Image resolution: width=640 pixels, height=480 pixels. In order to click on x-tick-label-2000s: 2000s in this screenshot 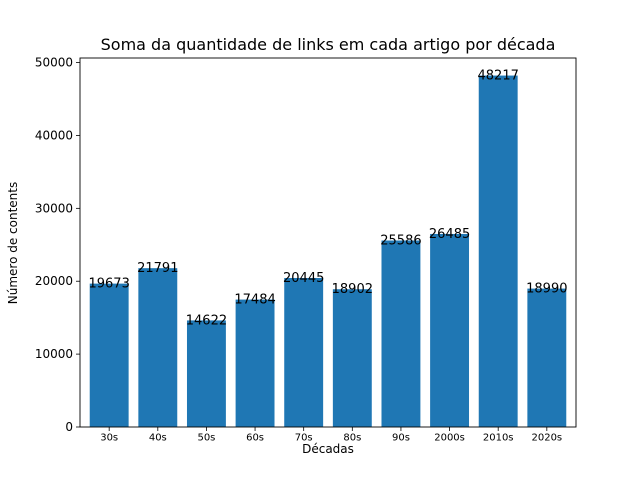, I will do `click(449, 437)`.